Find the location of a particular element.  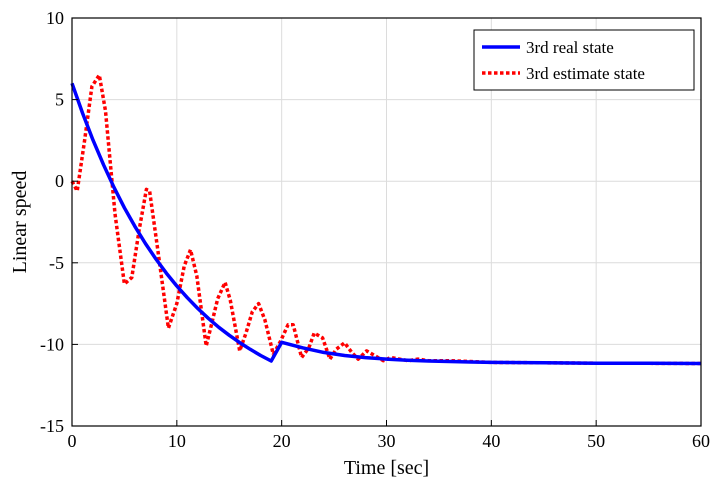

legend-box is located at coordinates (584, 60).